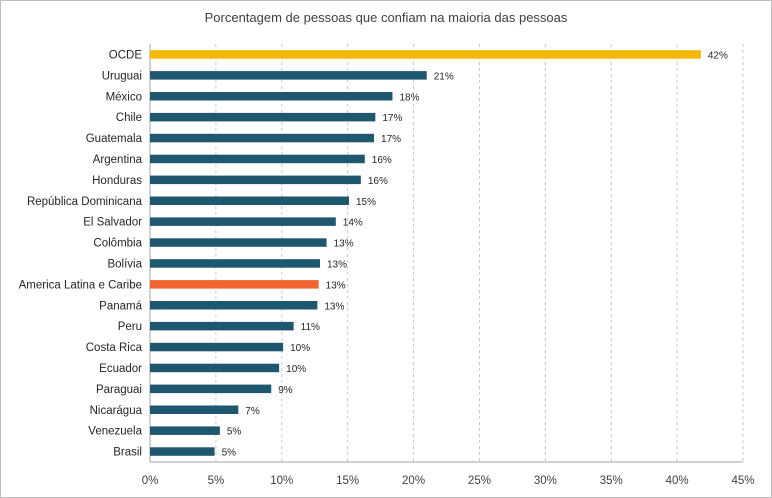 The height and width of the screenshot is (498, 772). What do you see at coordinates (117, 181) in the screenshot?
I see `category-label: Honduras` at bounding box center [117, 181].